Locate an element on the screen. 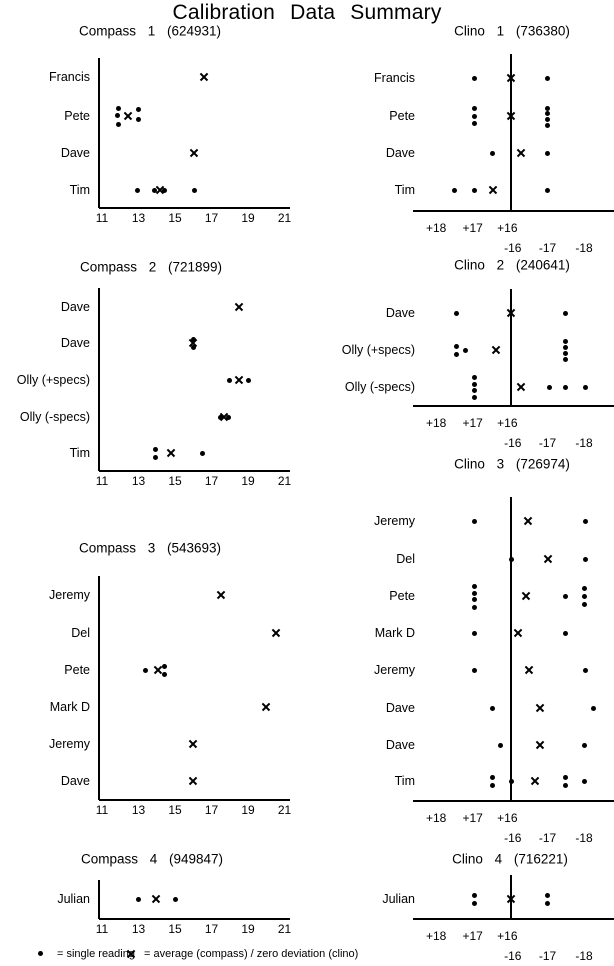 The height and width of the screenshot is (966, 614). row-label: Francis is located at coordinates (394, 78).